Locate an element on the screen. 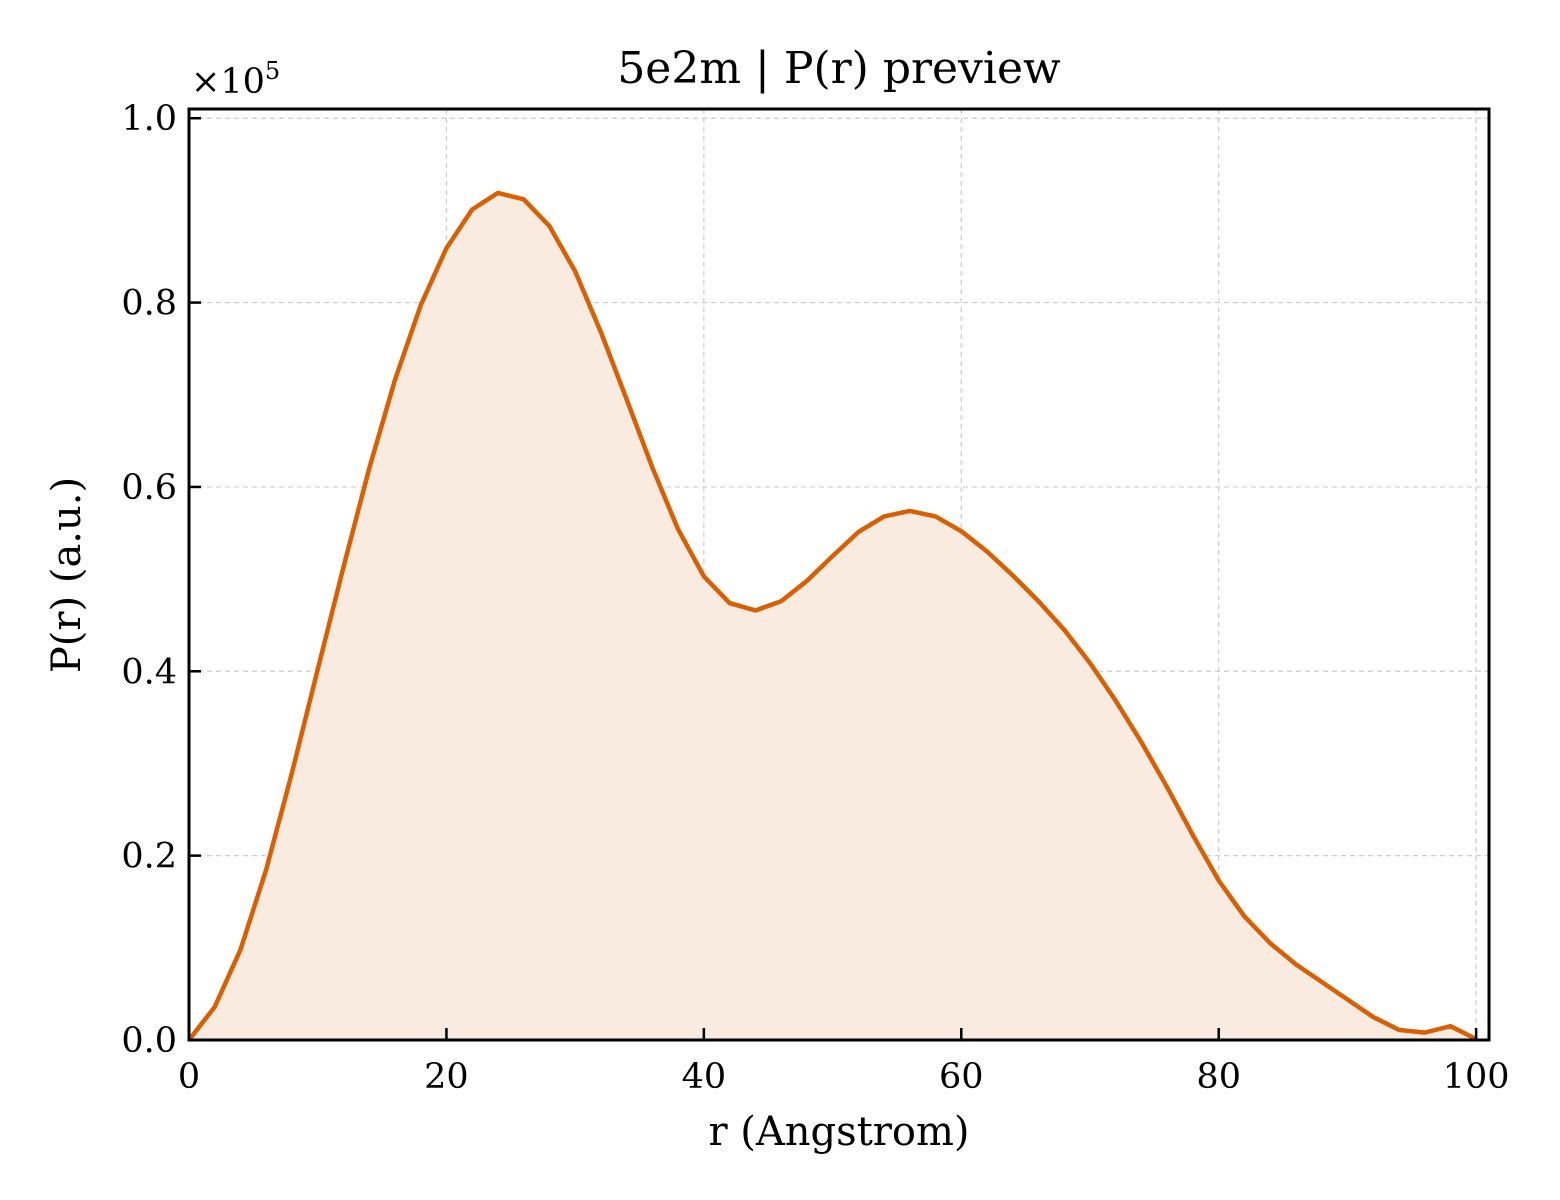 Image resolution: width=1560 pixels, height=1200 pixels. y-offset-label: ×10⁵ is located at coordinates (235, 79).